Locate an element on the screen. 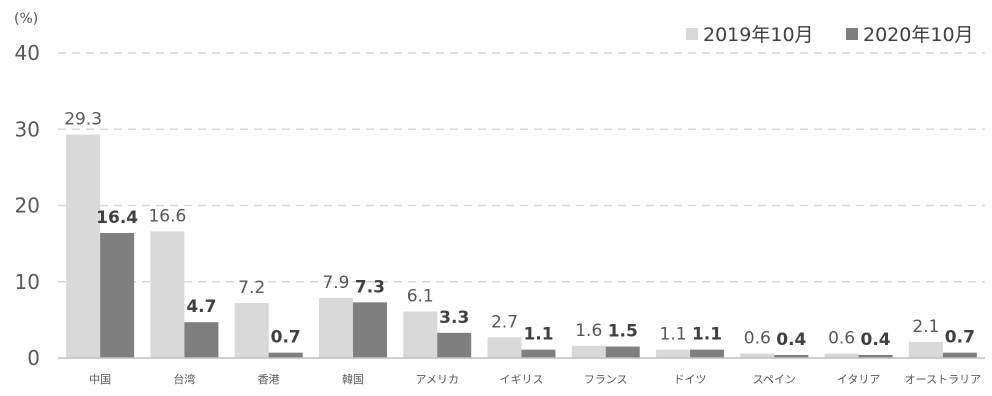  data-label-2019: 7.2 is located at coordinates (251, 288).